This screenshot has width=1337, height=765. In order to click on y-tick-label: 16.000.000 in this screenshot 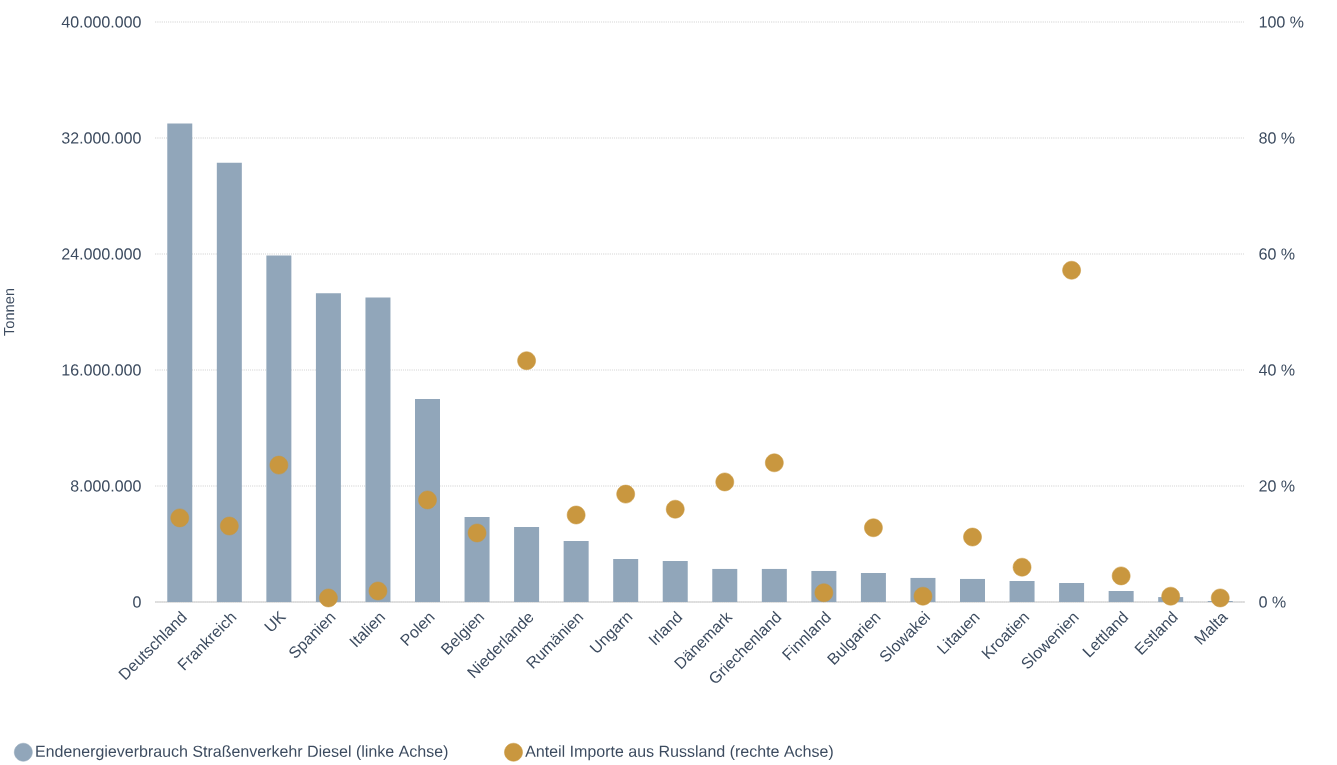, I will do `click(101, 370)`.